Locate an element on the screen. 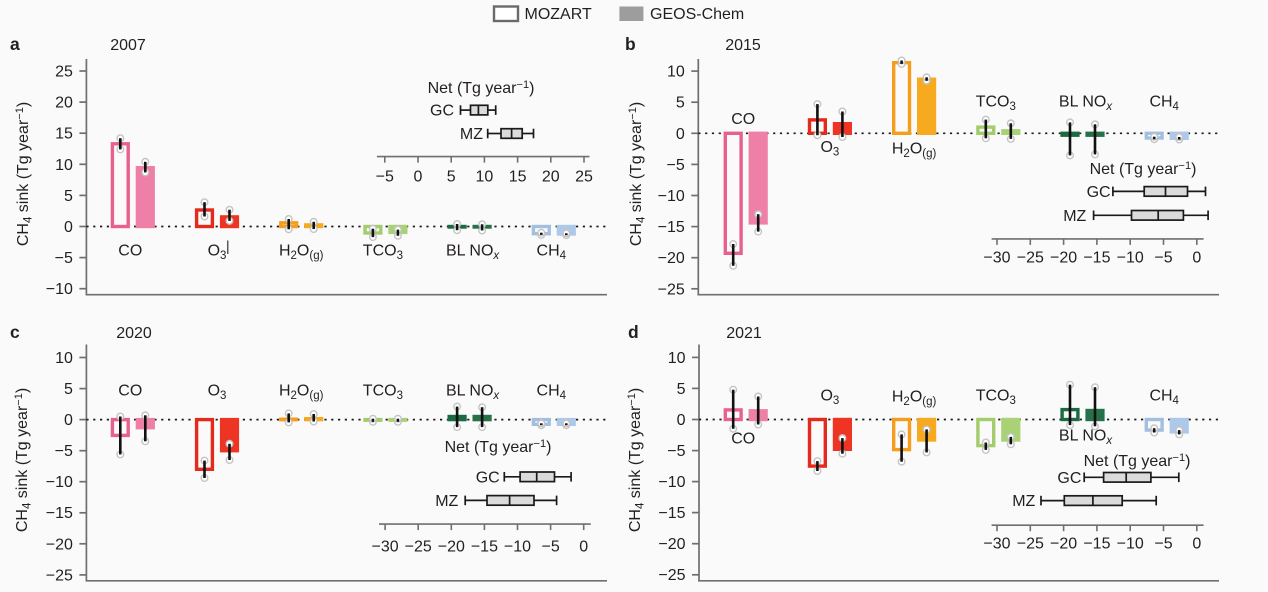  svg-text: 2007 is located at coordinates (128, 45).